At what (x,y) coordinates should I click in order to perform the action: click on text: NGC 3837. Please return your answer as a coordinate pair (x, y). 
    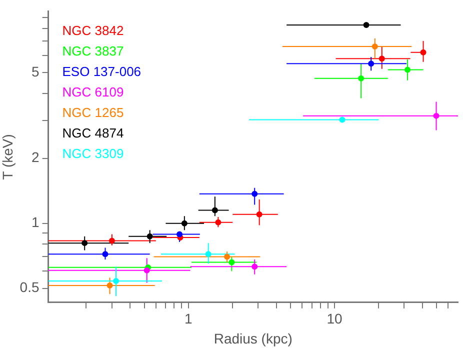
    Looking at the image, I should click on (93, 50).